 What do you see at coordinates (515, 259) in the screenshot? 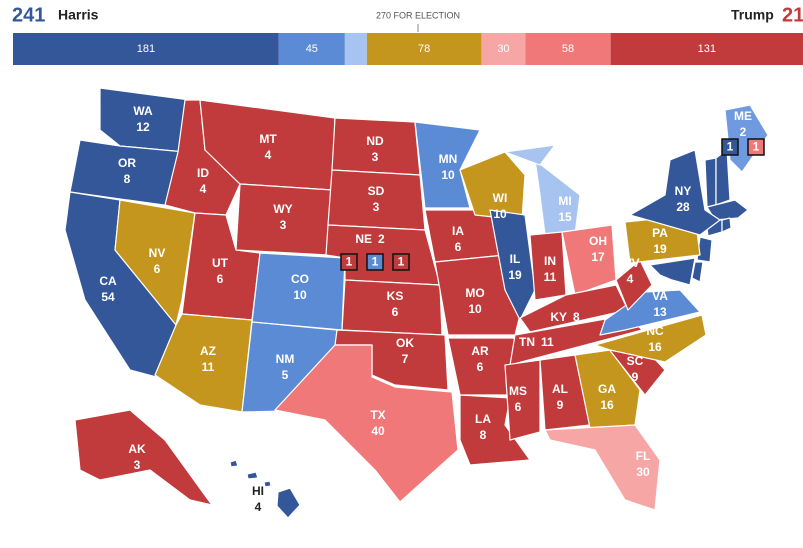
I see `state-label: IL` at bounding box center [515, 259].